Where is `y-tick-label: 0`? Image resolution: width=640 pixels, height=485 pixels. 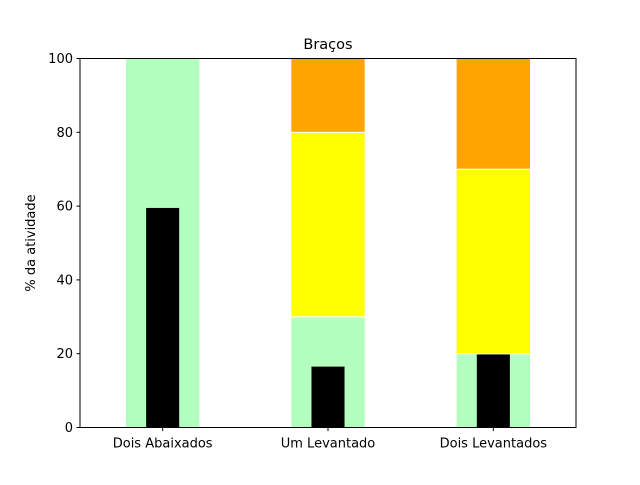
y-tick-label: 0 is located at coordinates (69, 428).